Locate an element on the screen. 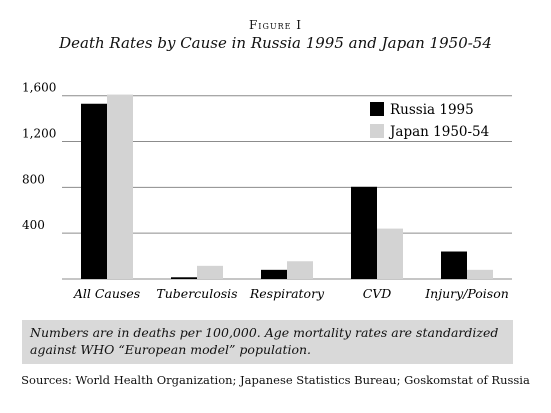  y-tick-label: 1,600 is located at coordinates (39, 88).